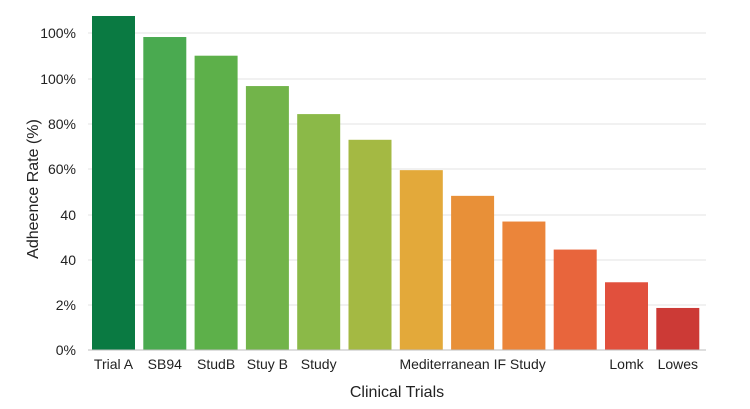 The image size is (750, 409). Describe the element at coordinates (267, 364) in the screenshot. I see `x-tick-label: Stuy B` at that location.